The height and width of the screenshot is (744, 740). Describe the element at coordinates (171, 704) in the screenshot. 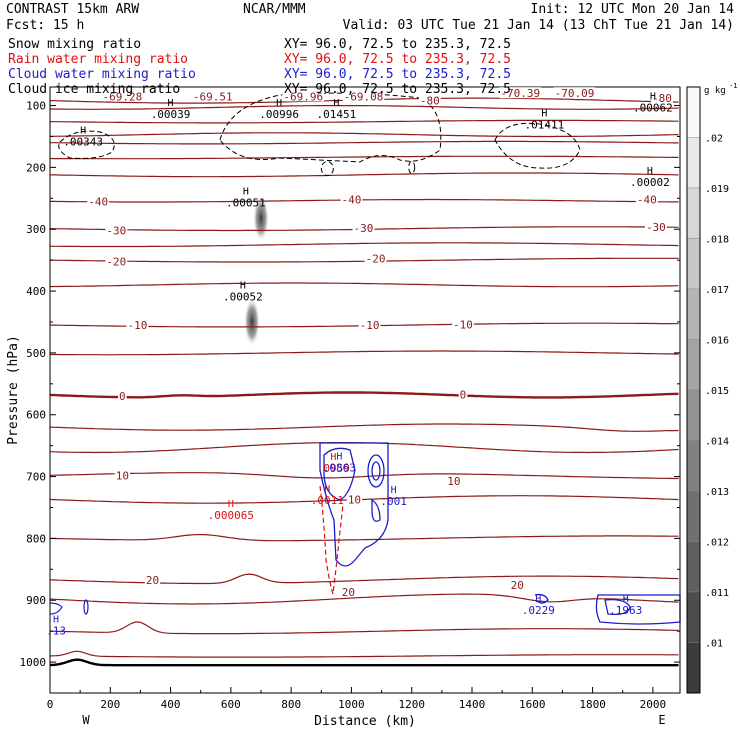

I see `x-tick-label-2: 400` at that location.